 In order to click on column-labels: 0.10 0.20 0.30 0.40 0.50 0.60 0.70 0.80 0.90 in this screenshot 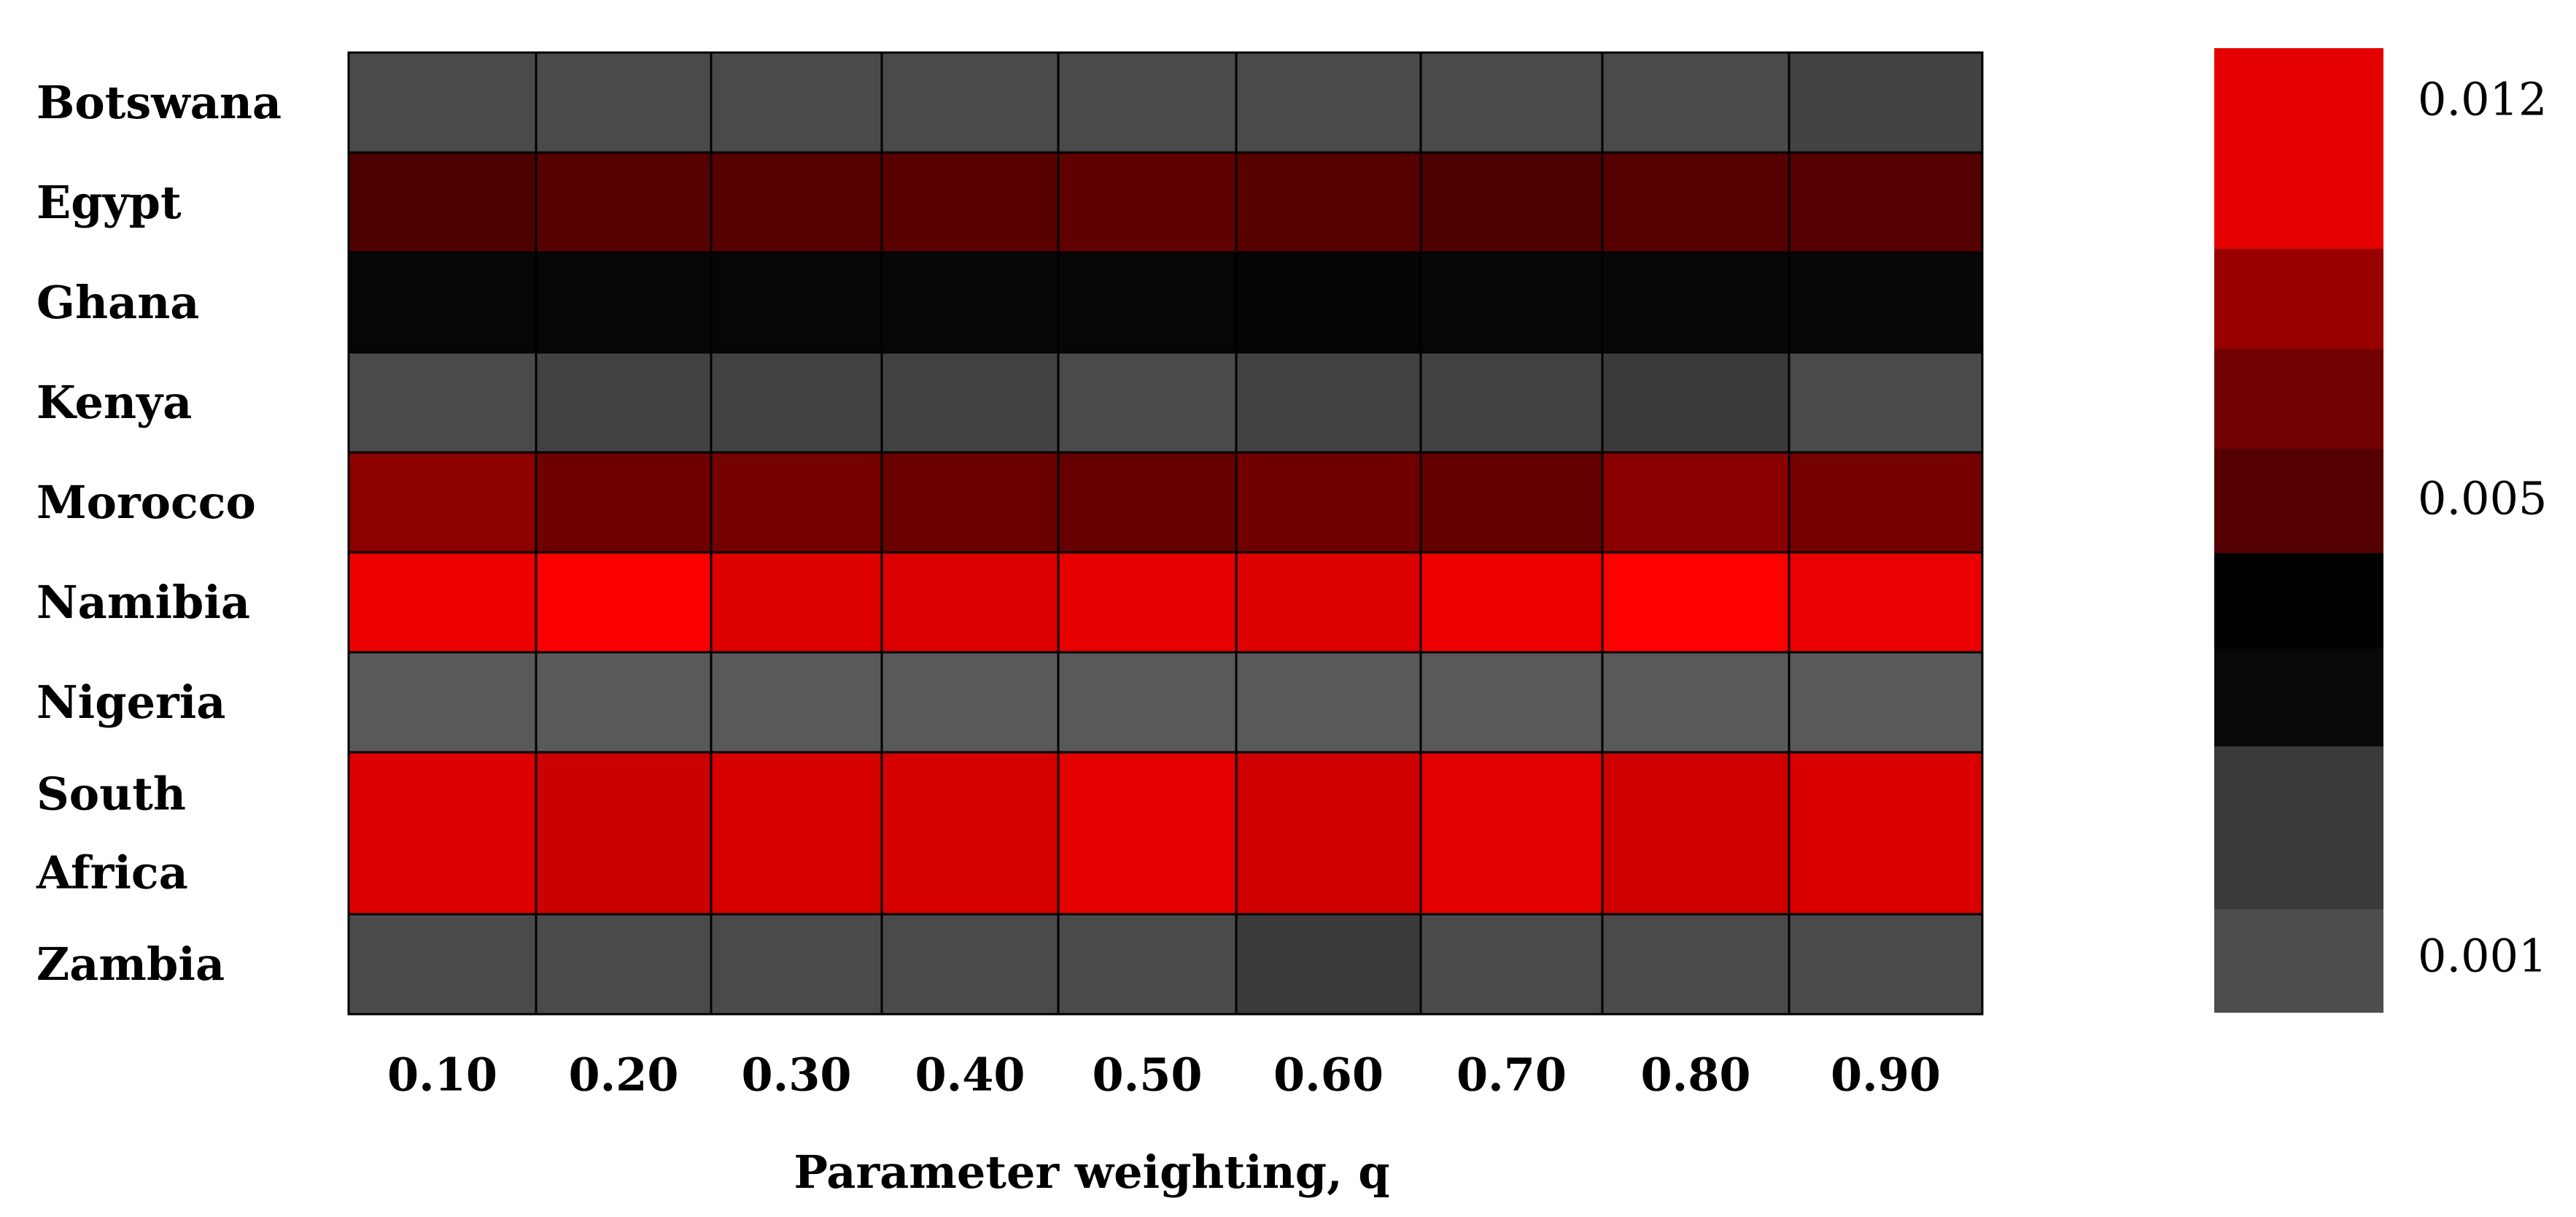, I will do `click(1164, 1075)`.